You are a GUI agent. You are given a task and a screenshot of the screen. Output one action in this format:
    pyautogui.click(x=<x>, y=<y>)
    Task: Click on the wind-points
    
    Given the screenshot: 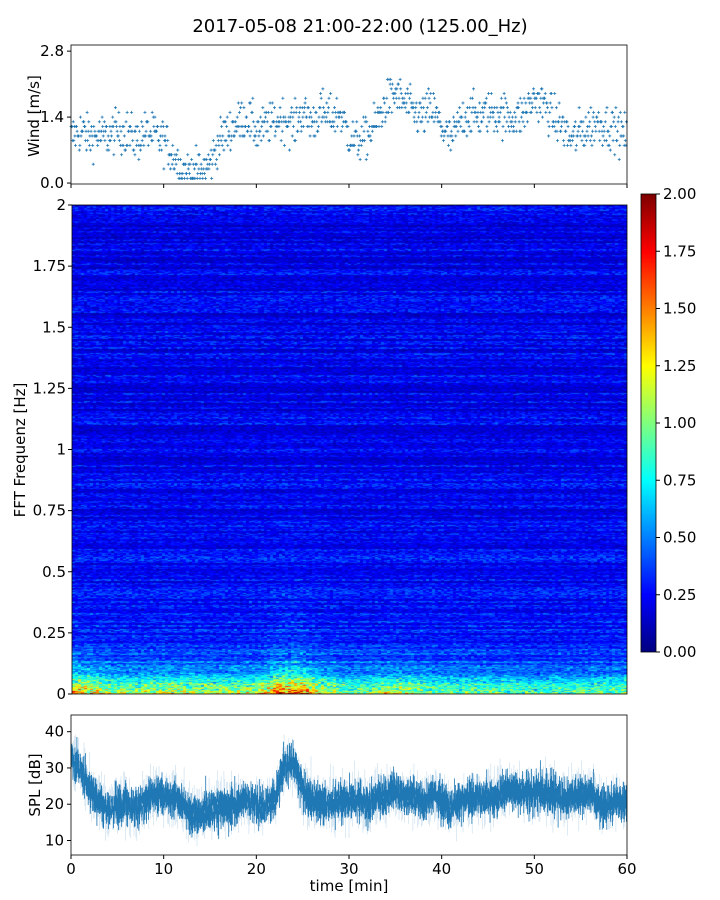 What is the action you would take?
    pyautogui.click(x=348, y=128)
    